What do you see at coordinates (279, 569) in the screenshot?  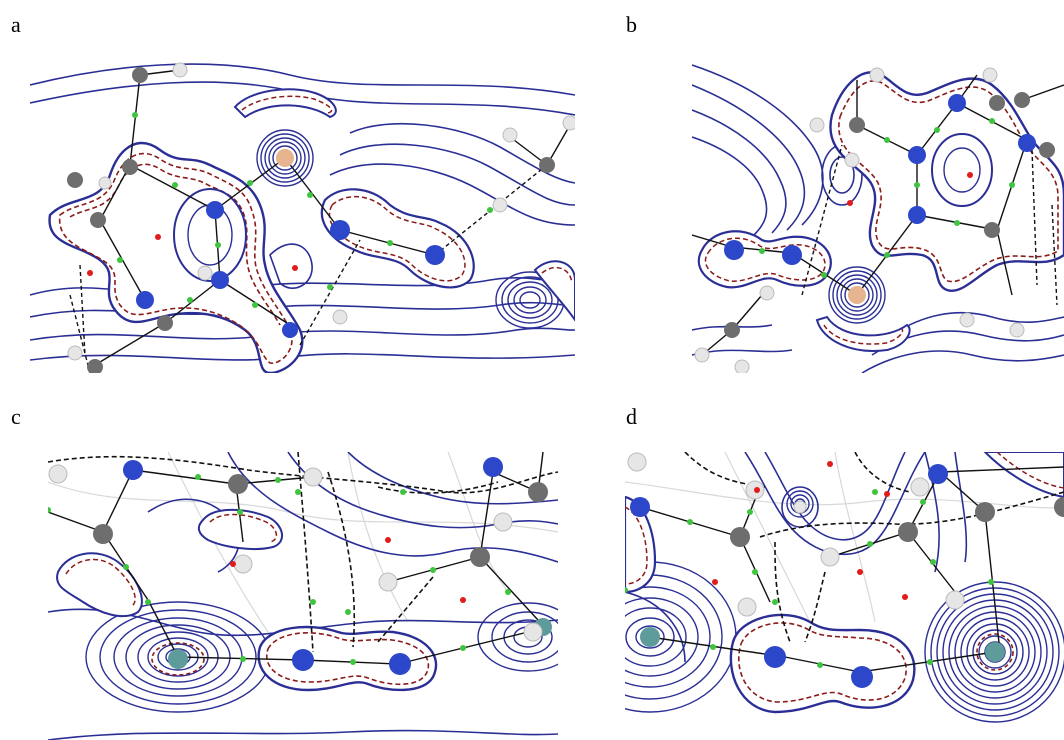 I see `critical-points-c` at bounding box center [279, 569].